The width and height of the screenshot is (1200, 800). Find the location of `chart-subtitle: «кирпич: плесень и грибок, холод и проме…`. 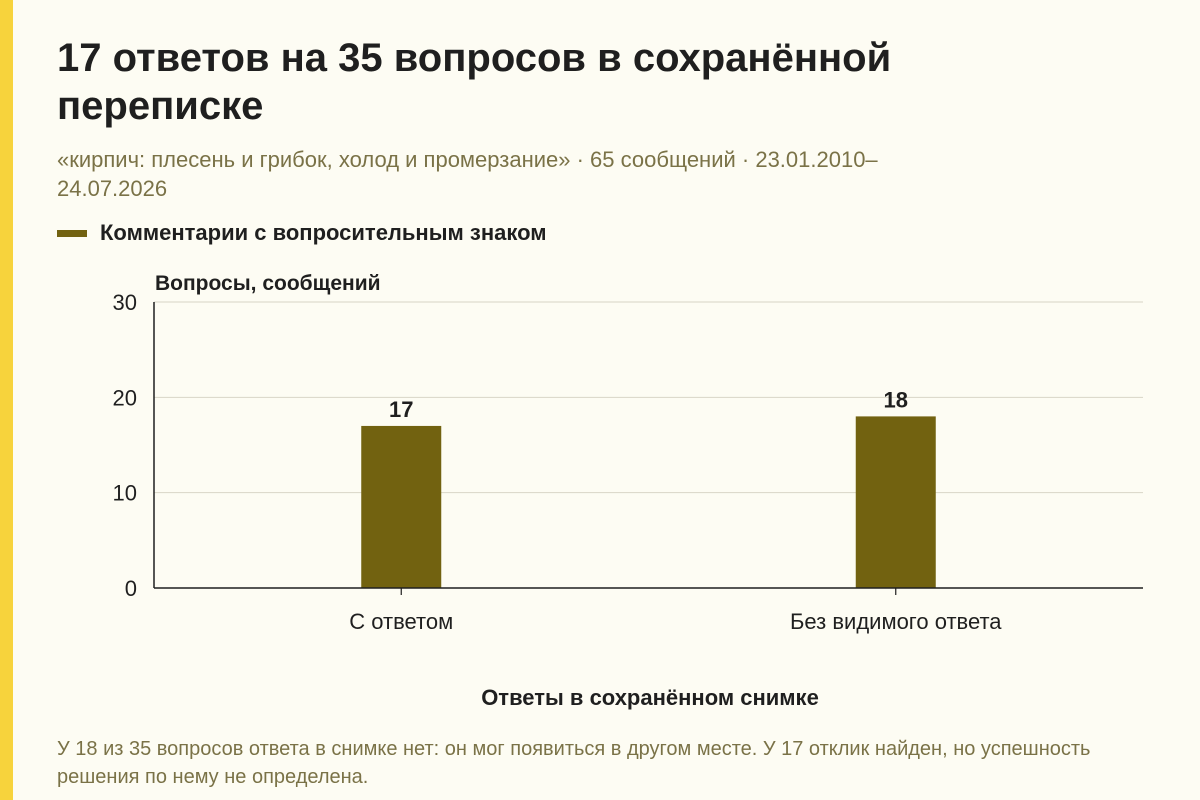

chart-subtitle: «кирпич: плесень и грибок, холод и проме… is located at coordinates (467, 174).